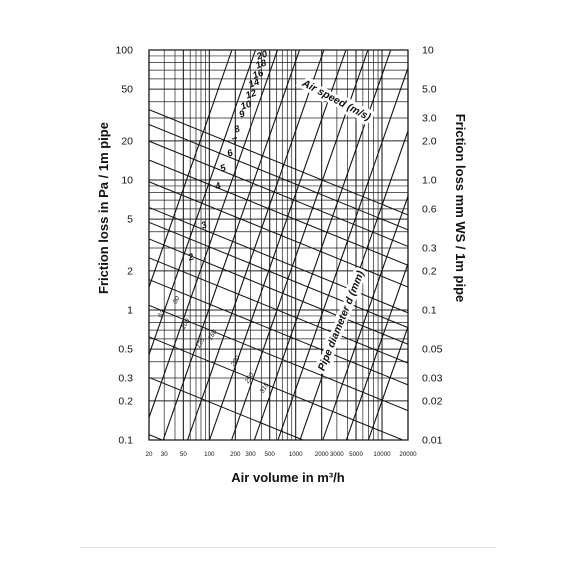 The width and height of the screenshot is (576, 576). I want to click on x-axis-title: Air volume in m³/h, so click(287, 477).